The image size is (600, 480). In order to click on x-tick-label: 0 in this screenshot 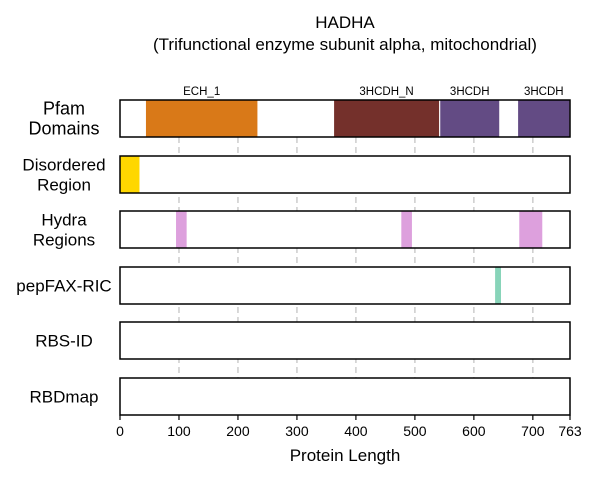, I will do `click(120, 431)`.